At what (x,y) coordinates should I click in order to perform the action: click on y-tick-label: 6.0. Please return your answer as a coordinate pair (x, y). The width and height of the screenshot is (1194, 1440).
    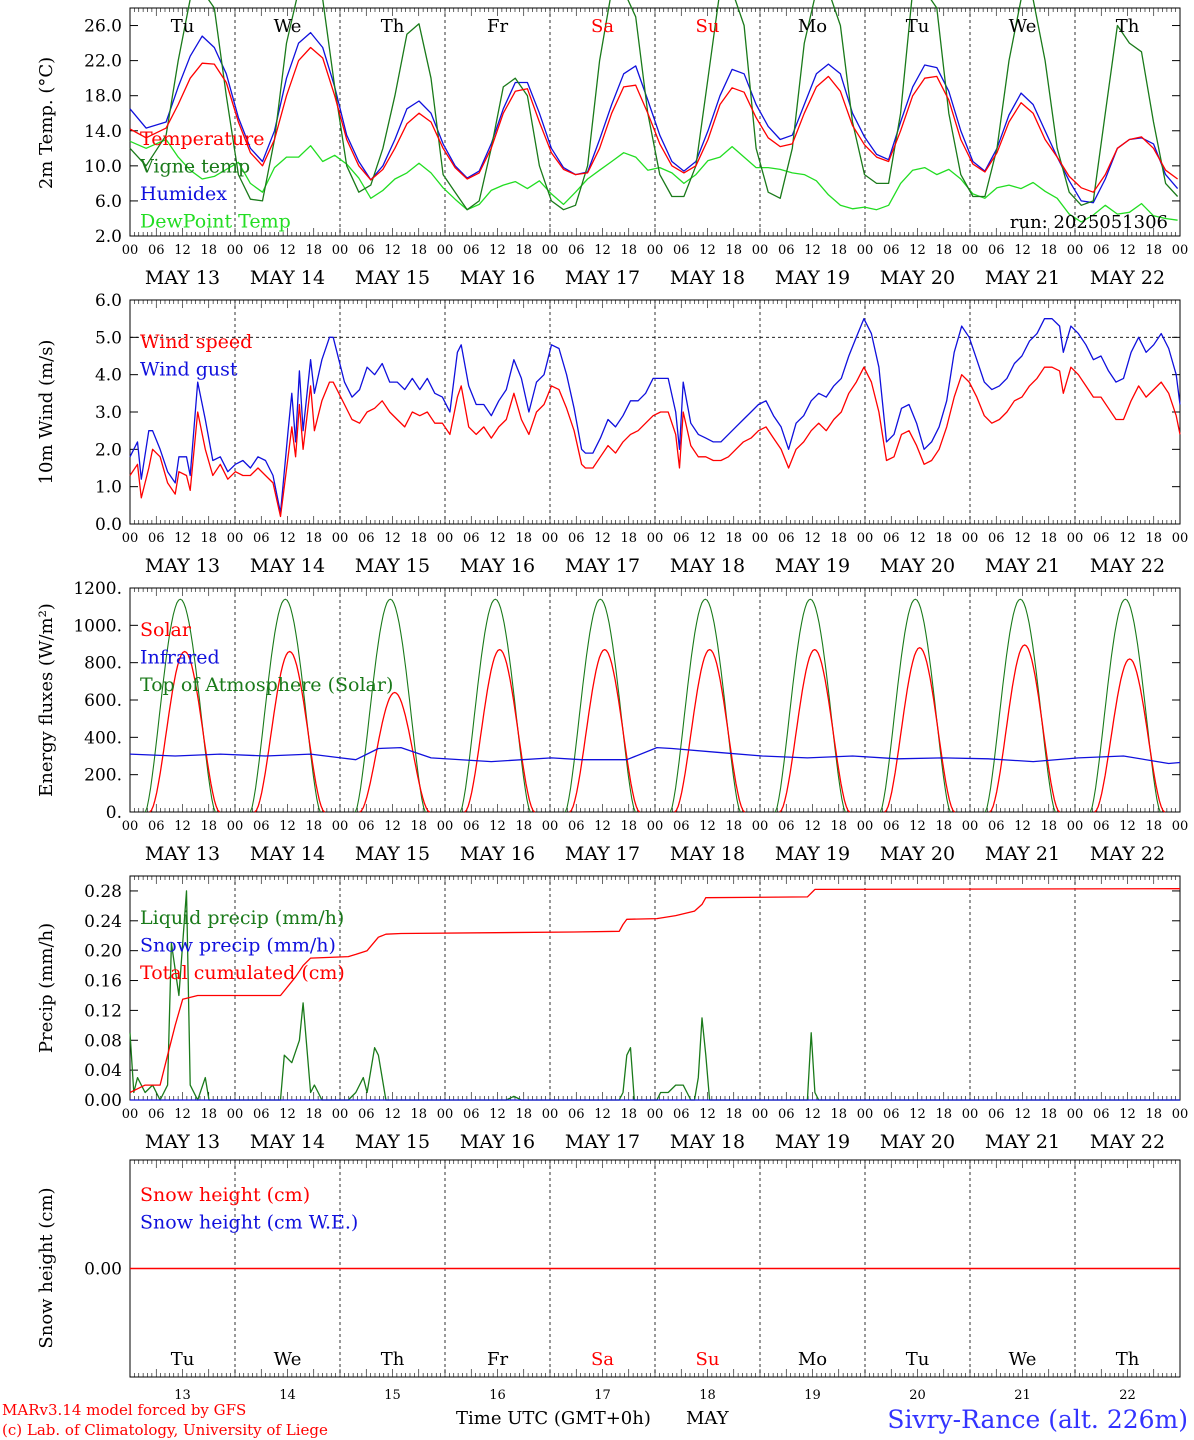
    Looking at the image, I should click on (108, 202).